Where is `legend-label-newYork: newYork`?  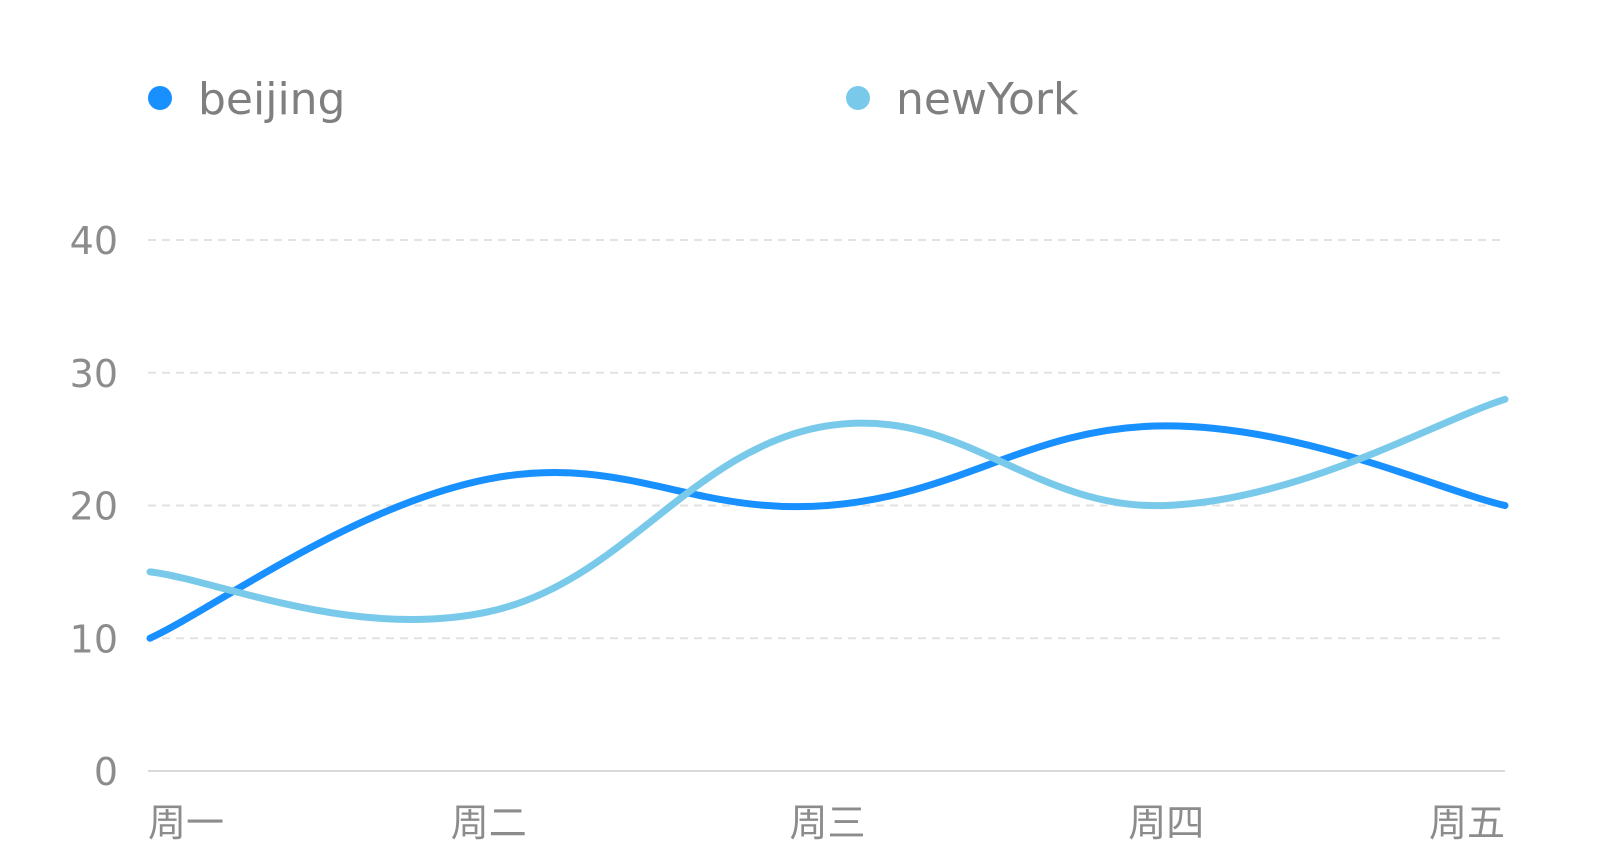
legend-label-newYork: newYork is located at coordinates (987, 99).